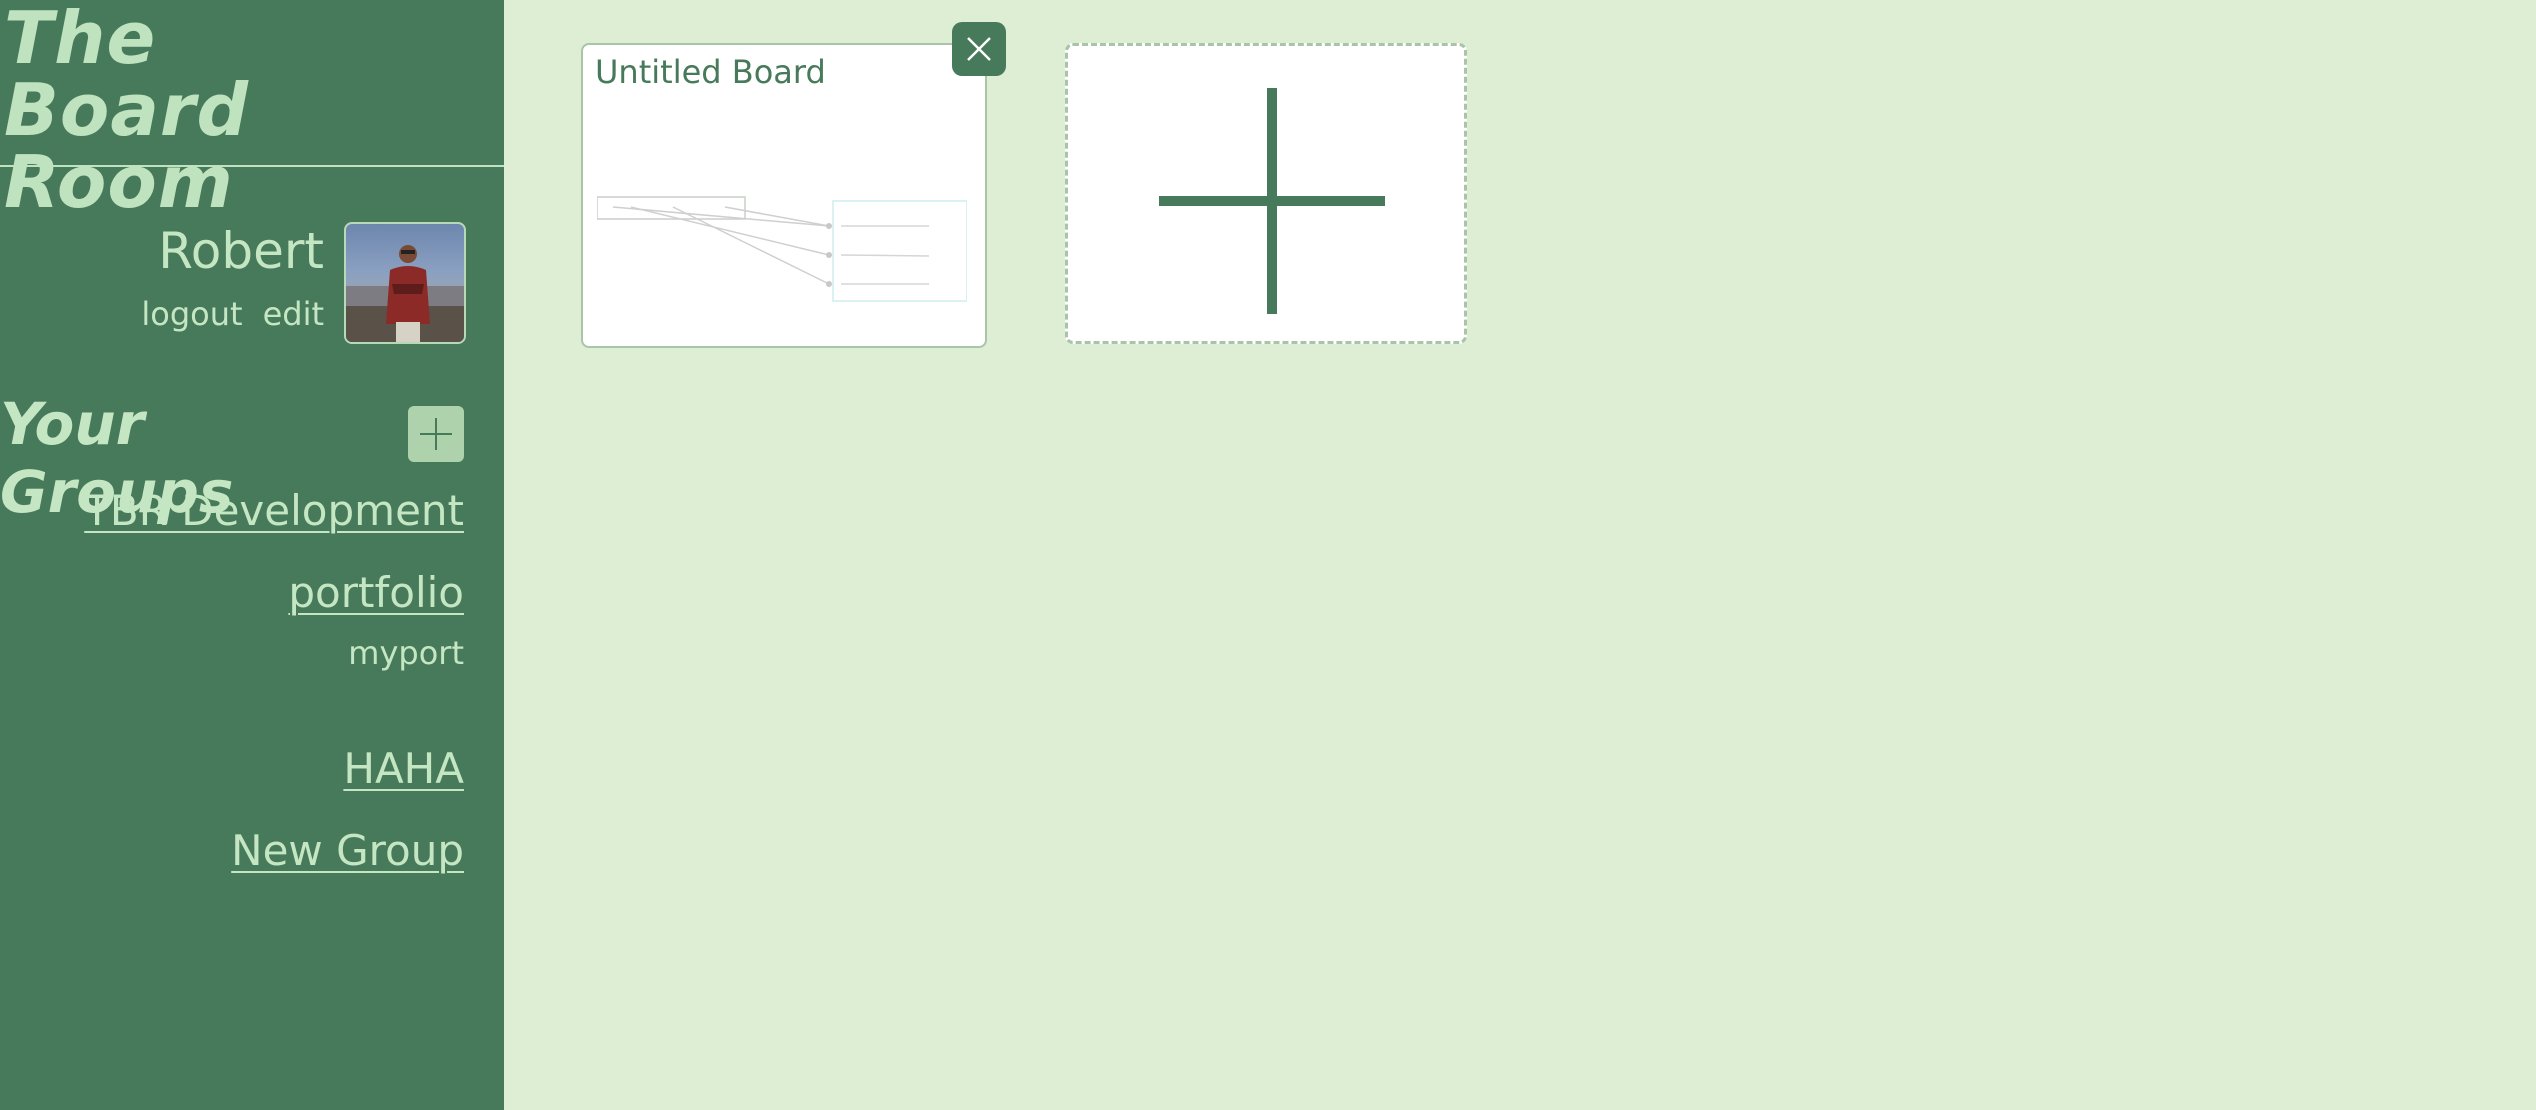  I want to click on user-links: logout edit, so click(222, 314).